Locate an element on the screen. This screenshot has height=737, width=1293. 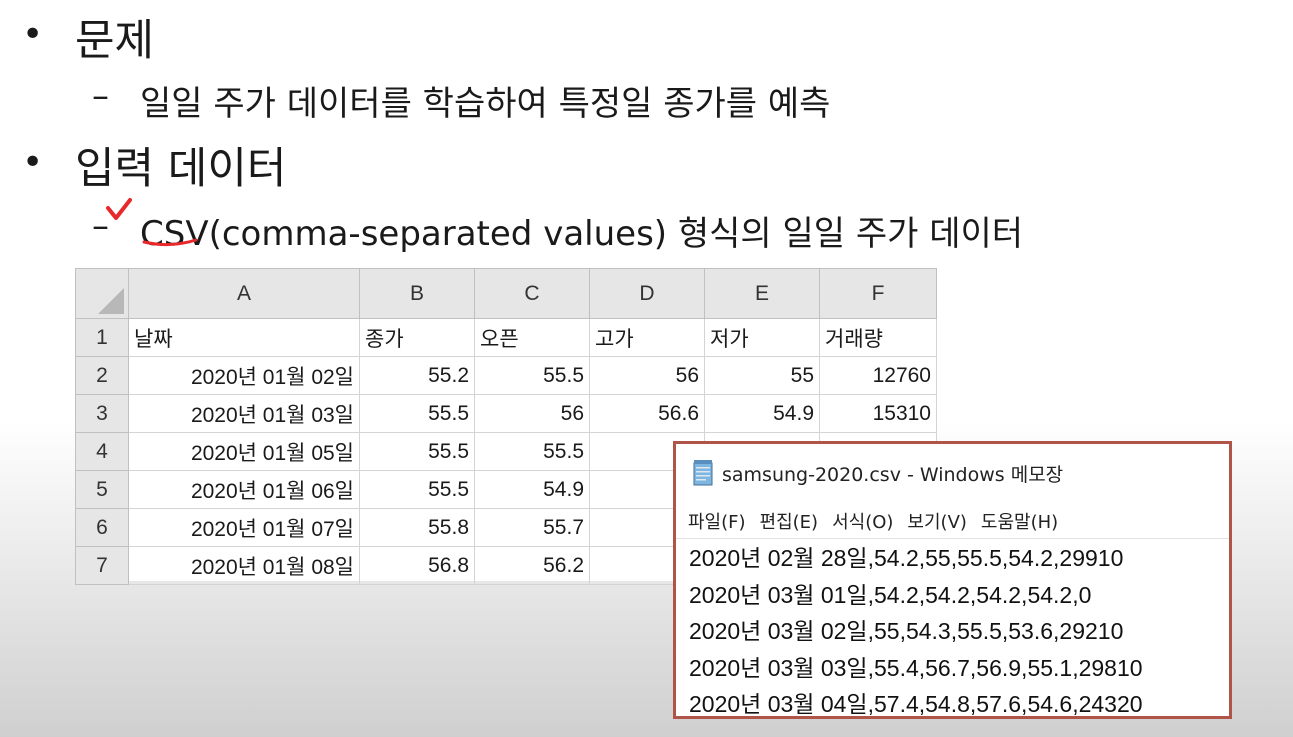
notepad-title: samsung-2020.csv - Windows 메모장 is located at coordinates (893, 474).